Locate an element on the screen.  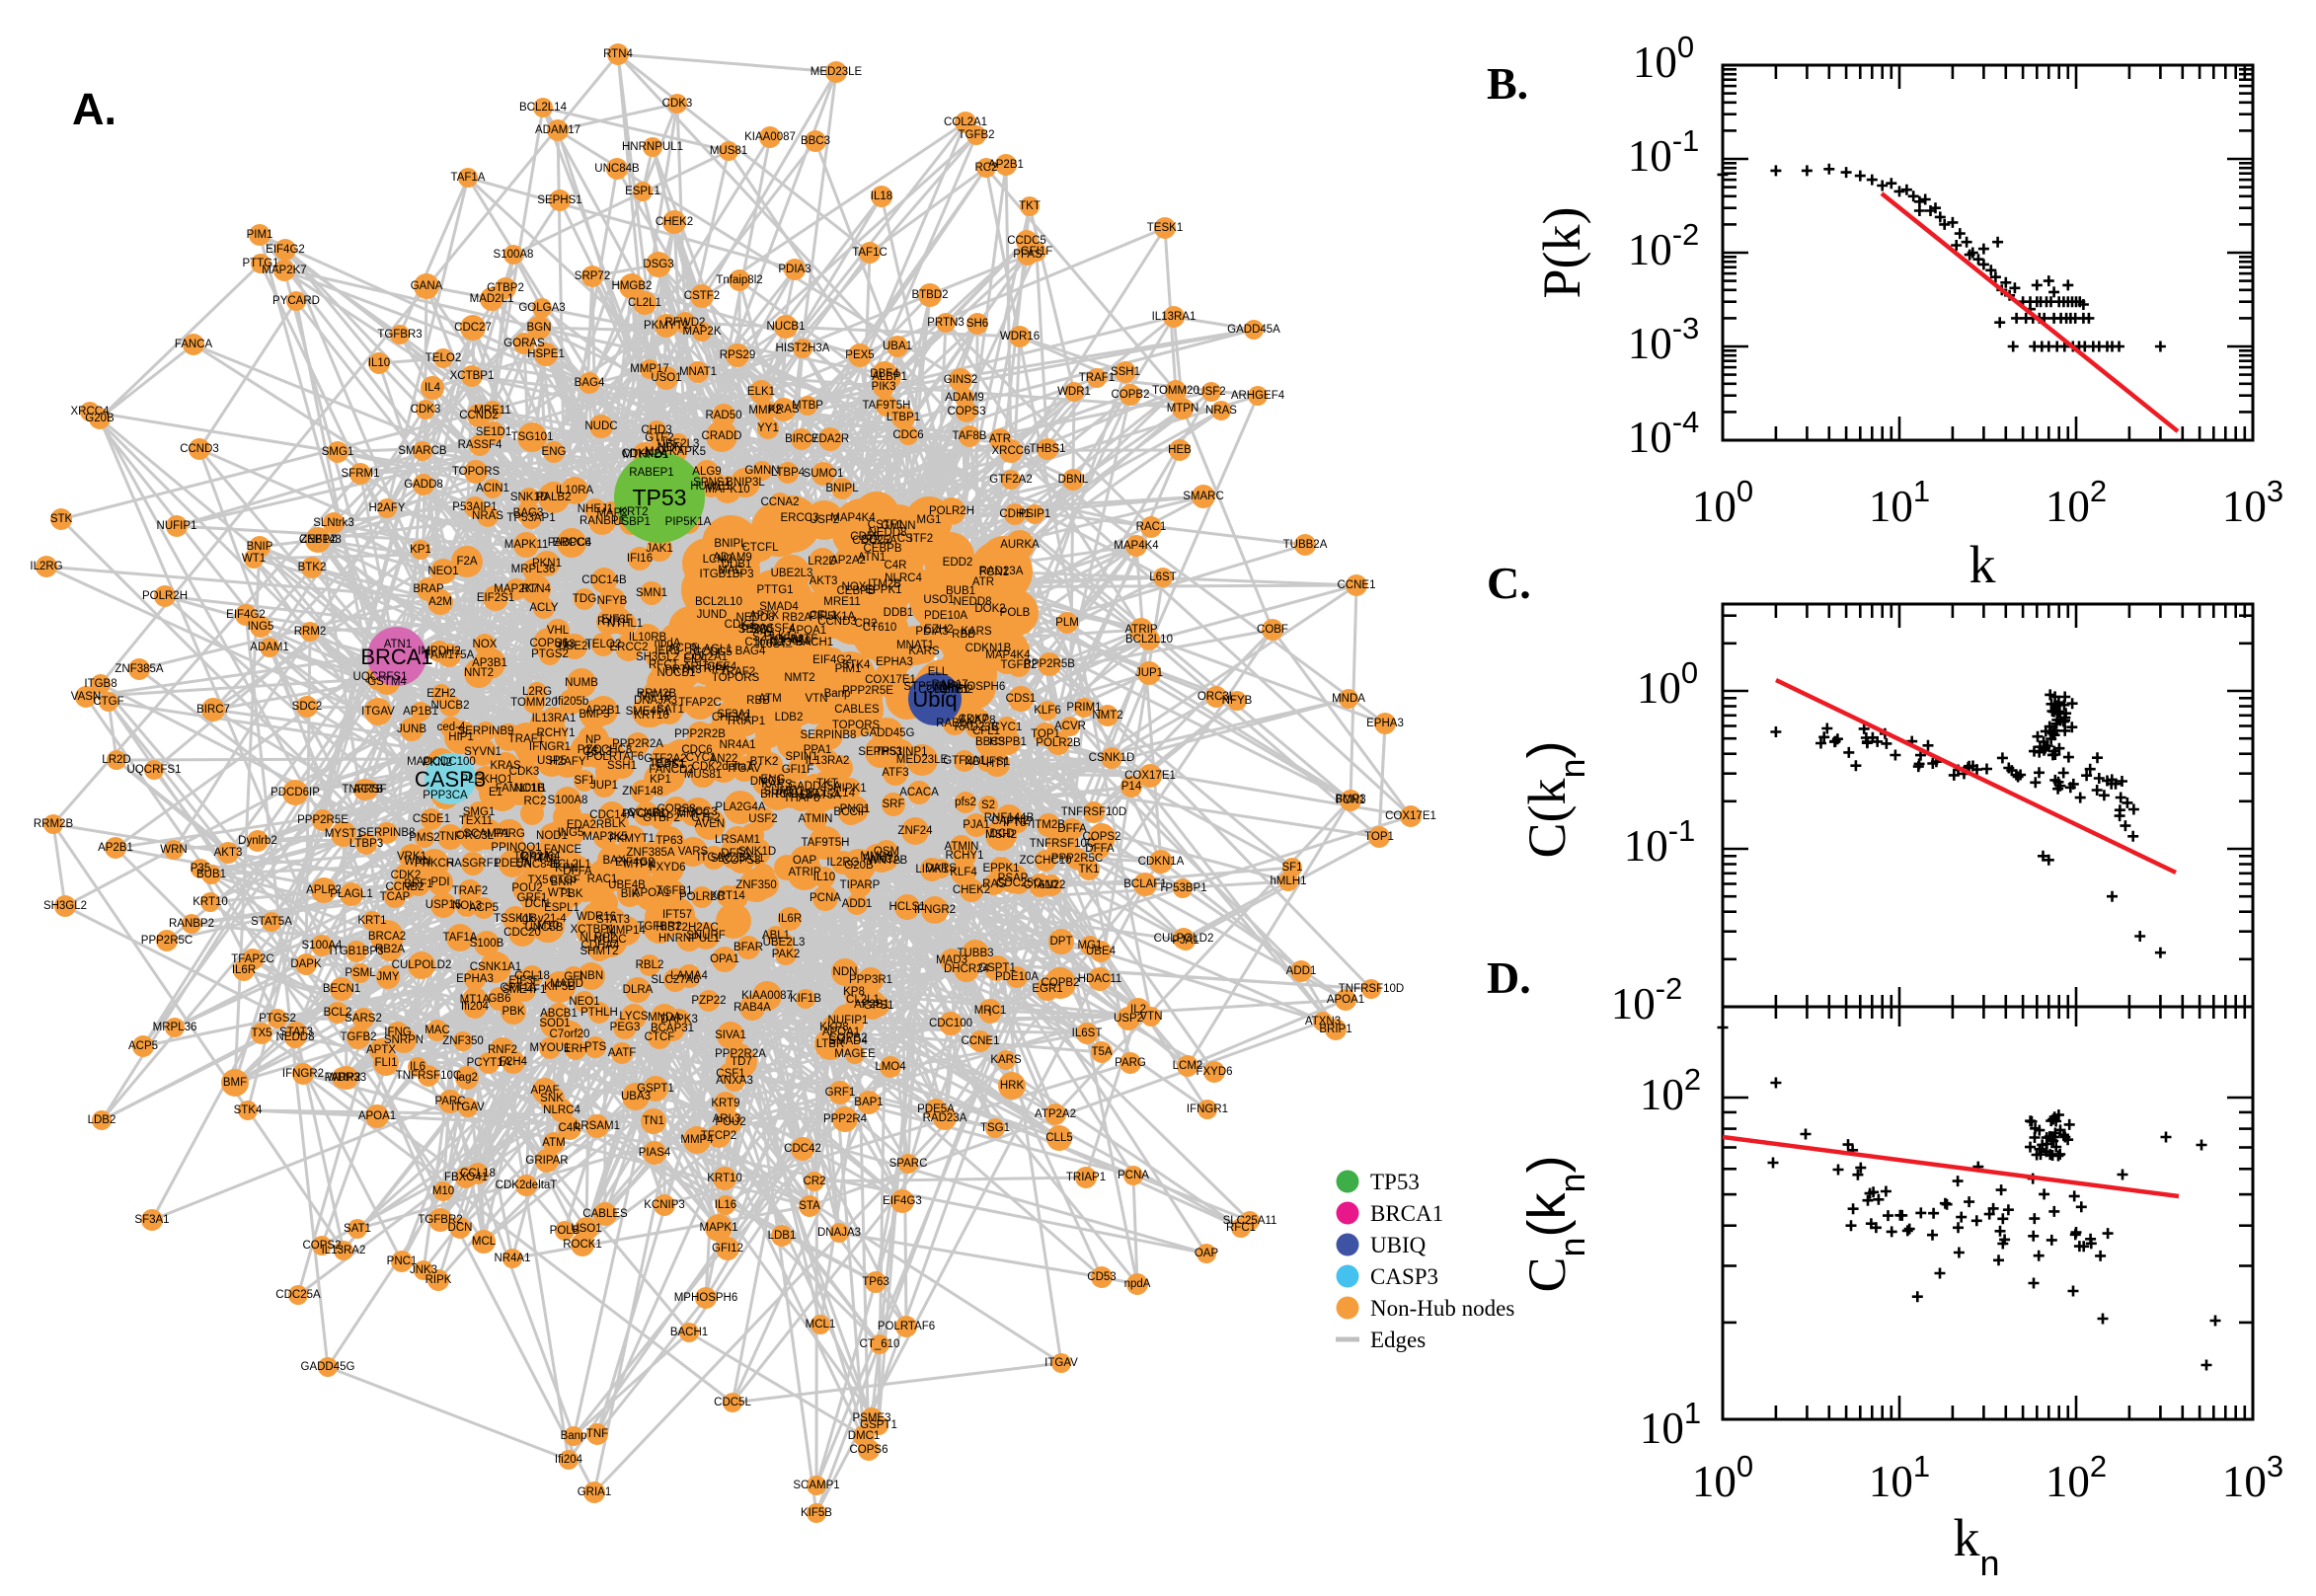
svg-text: GPS1 is located at coordinates (879, 1006).